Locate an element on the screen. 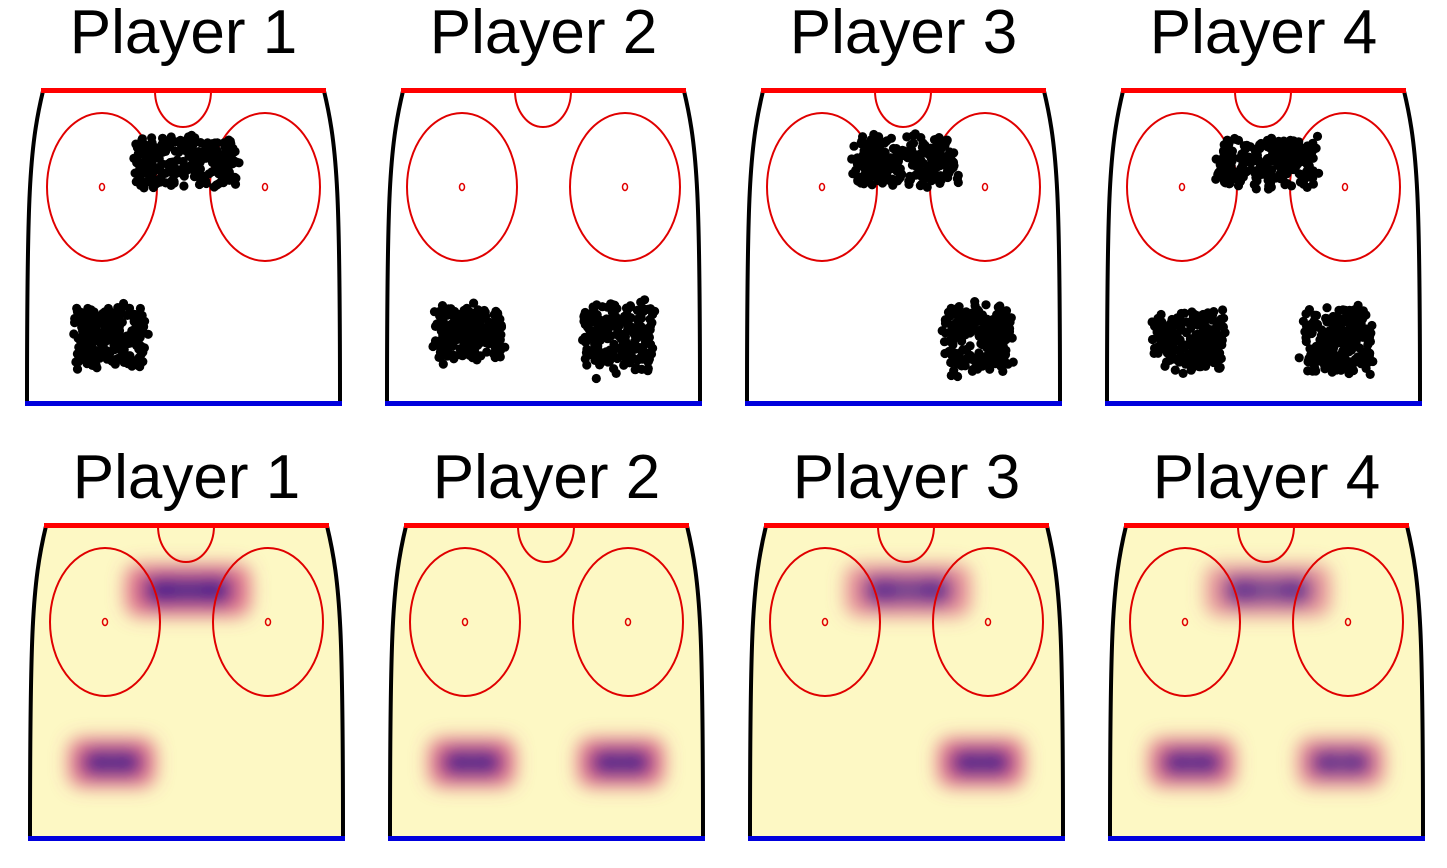 The height and width of the screenshot is (868, 1447). rink-markings is located at coordinates (1266, 611).